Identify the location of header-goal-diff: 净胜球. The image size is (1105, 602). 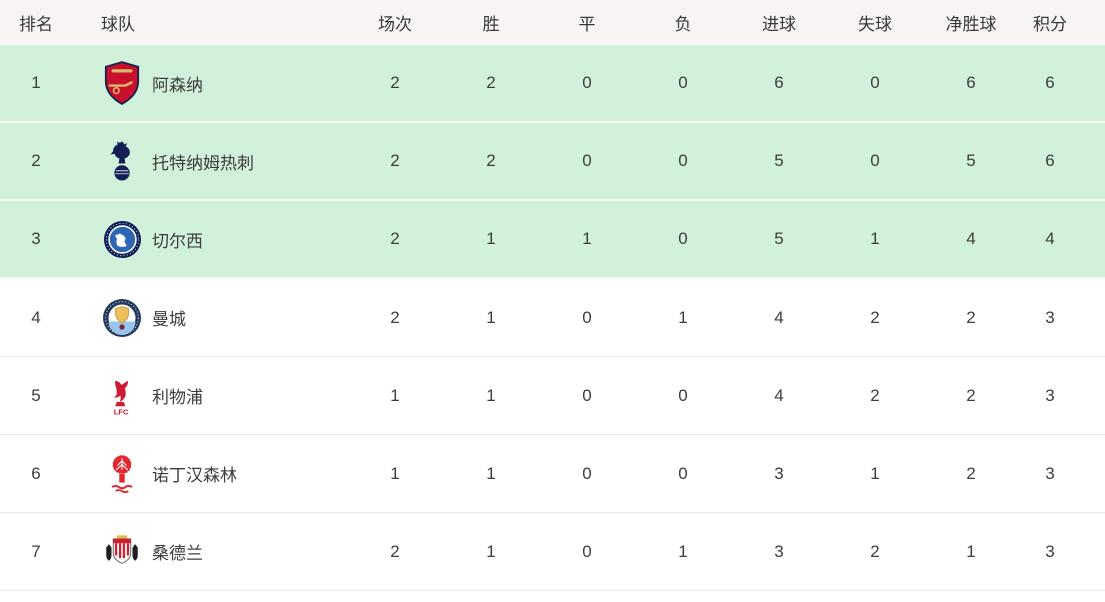
(971, 24).